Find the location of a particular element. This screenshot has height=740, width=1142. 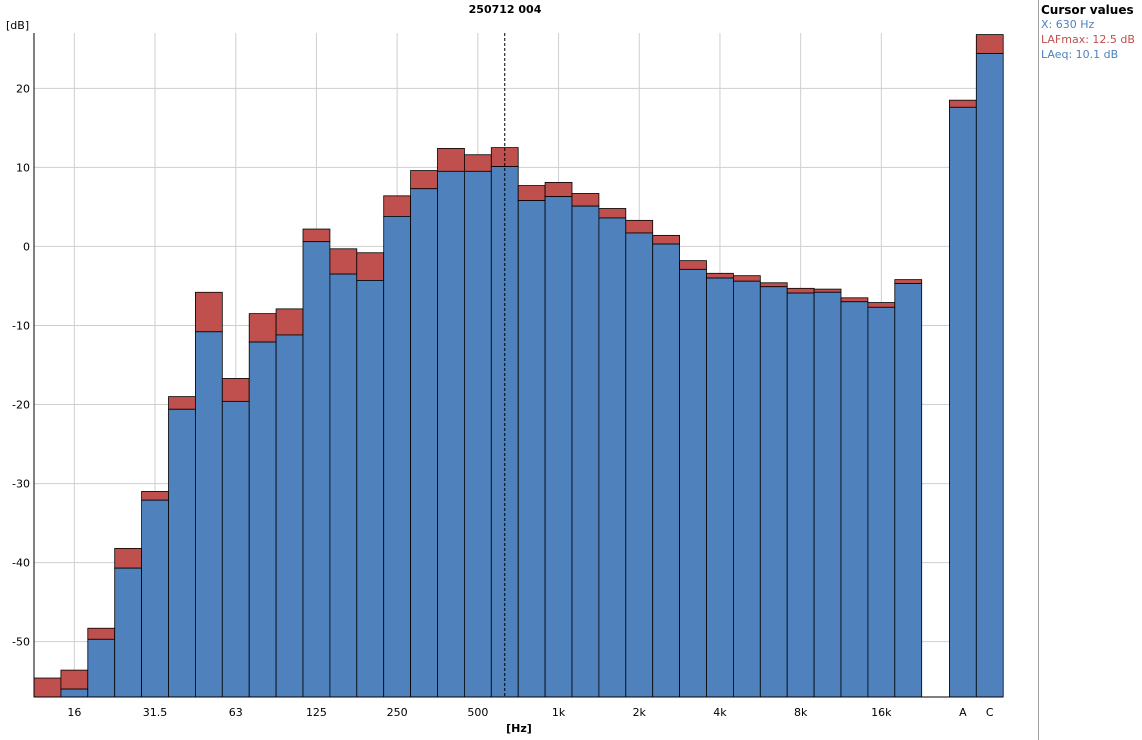

cursor-laeq-value: LAeq: 10.1 dB is located at coordinates (1080, 54).